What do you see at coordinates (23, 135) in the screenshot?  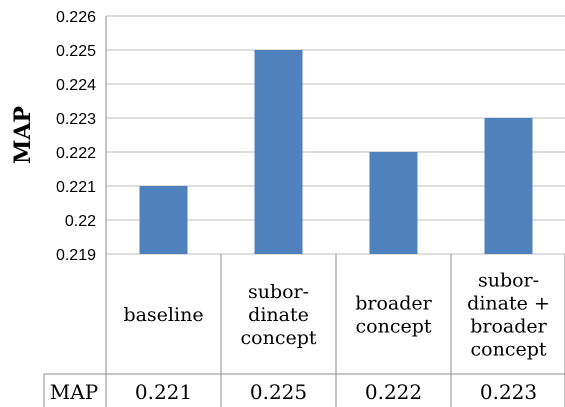 I see `y-axis-label: MAP` at bounding box center [23, 135].